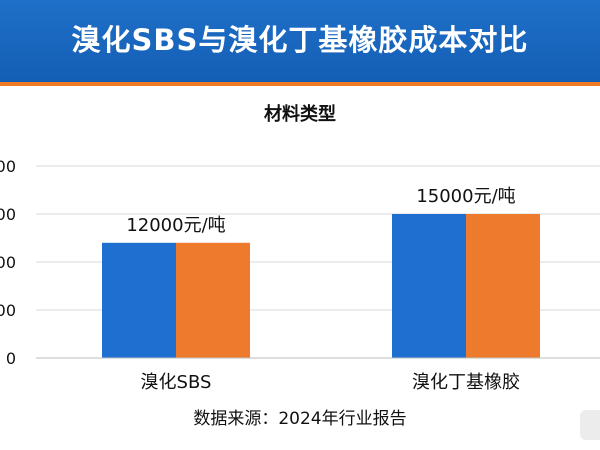 The width and height of the screenshot is (600, 450). Describe the element at coordinates (175, 225) in the screenshot. I see `data-label: 12000元/吨` at that location.